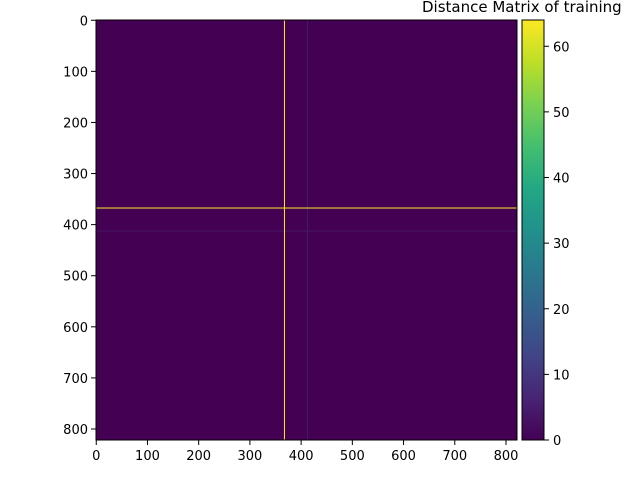 The image size is (640, 480). I want to click on colorbar-tick-label: 30, so click(561, 244).